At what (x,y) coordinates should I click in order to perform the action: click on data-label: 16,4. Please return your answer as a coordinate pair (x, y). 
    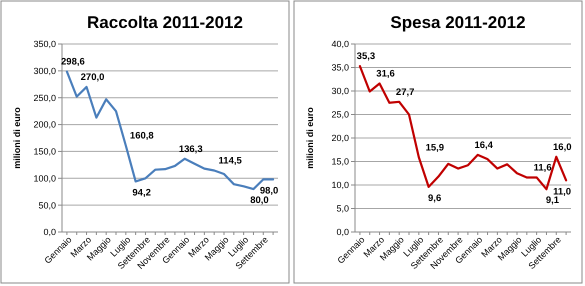
    Looking at the image, I should click on (484, 145).